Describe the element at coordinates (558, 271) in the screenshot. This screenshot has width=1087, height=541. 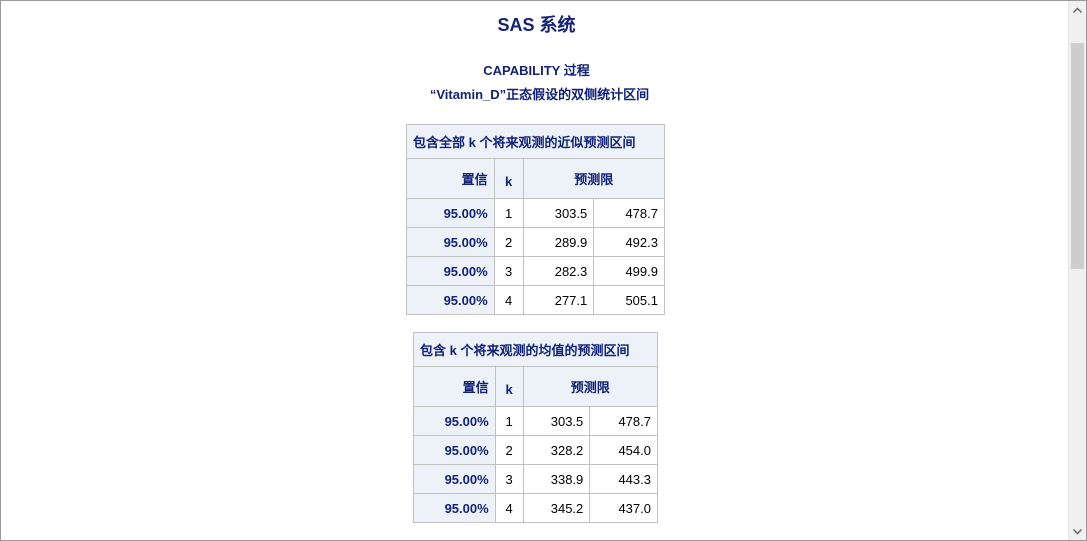
I see `lower-limit-cell: 282.3` at that location.